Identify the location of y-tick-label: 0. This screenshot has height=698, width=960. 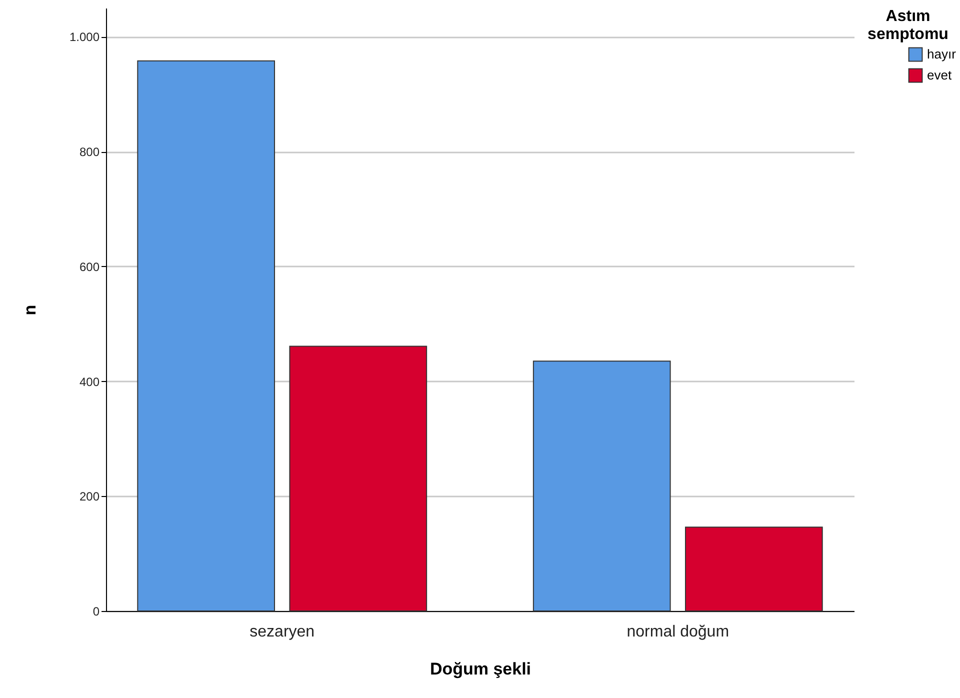
(96, 611).